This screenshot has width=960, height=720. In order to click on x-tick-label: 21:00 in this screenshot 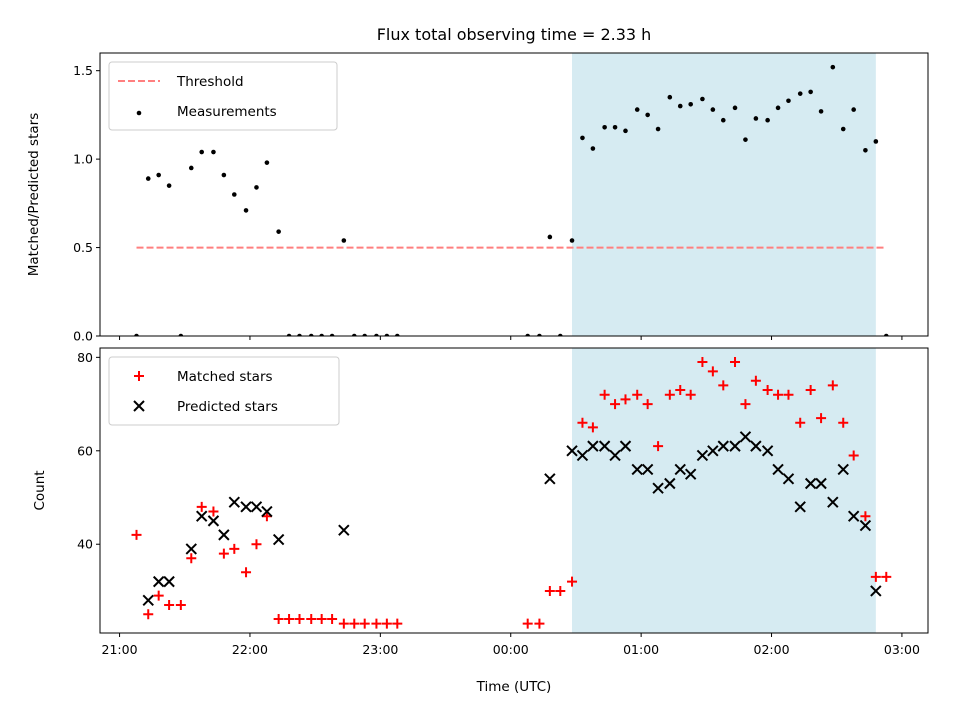, I will do `click(120, 649)`.